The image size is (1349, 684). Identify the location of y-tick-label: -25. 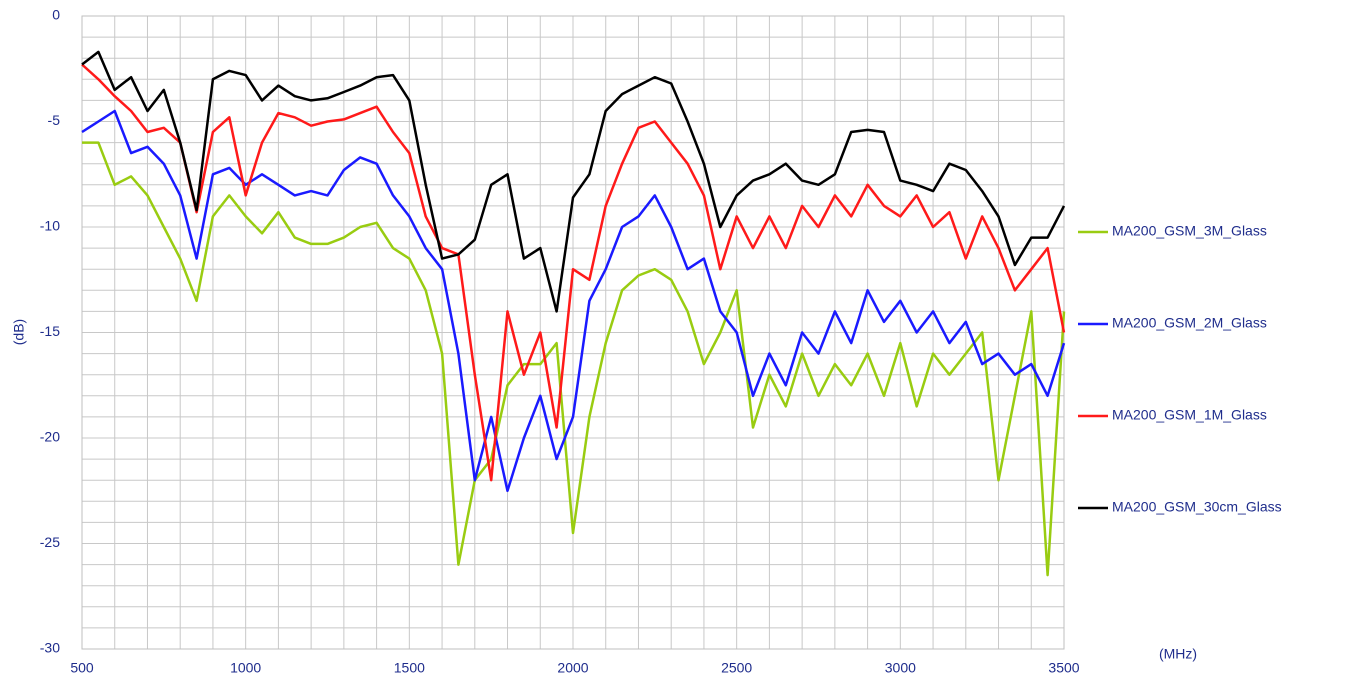
(50, 542).